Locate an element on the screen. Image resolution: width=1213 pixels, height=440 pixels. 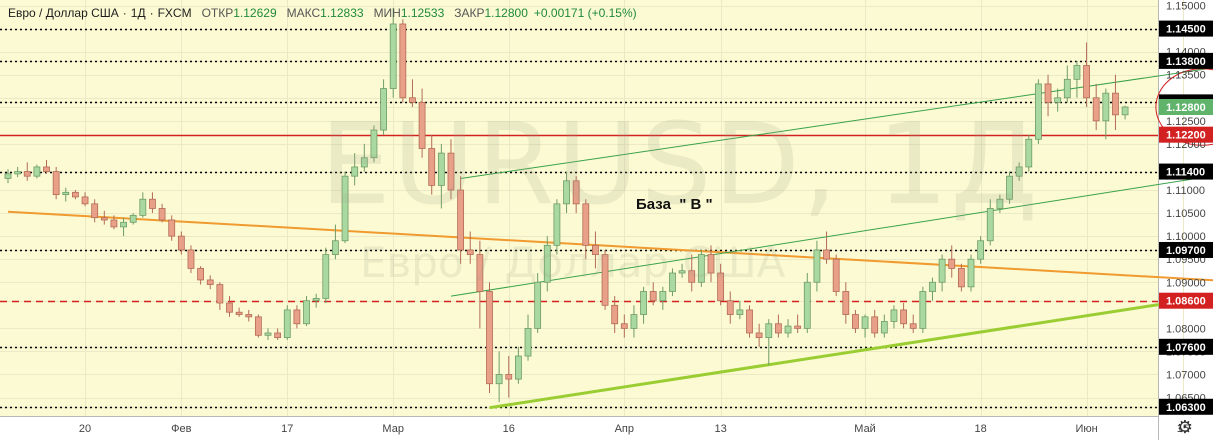
price-tick-label: 1.12500 is located at coordinates (1186, 122).